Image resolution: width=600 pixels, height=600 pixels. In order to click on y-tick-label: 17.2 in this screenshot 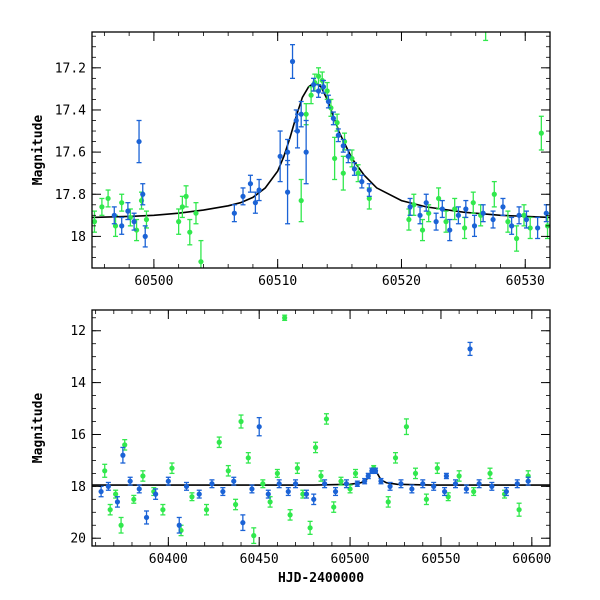, I will do `click(70, 68)`.